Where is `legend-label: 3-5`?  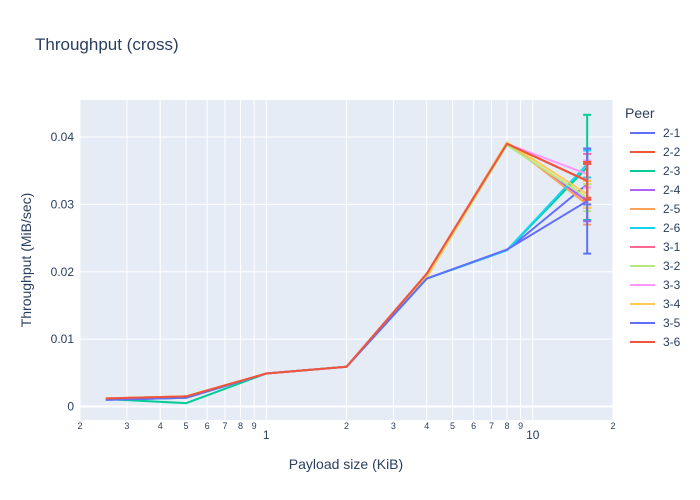 legend-label: 3-5 is located at coordinates (672, 323).